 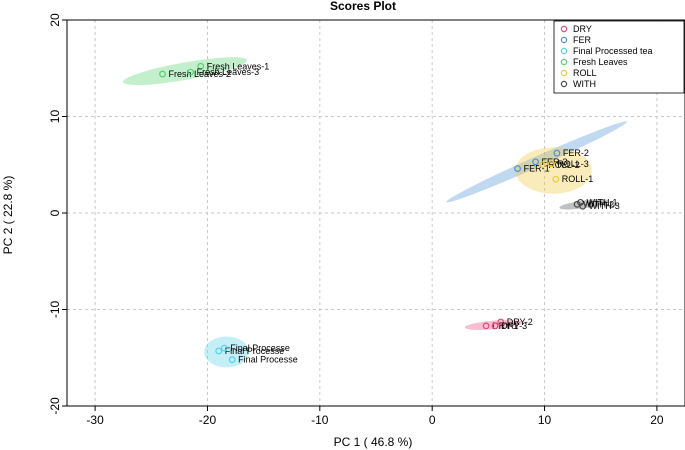 I want to click on confidence-ellipse-with, so click(x=584, y=204).